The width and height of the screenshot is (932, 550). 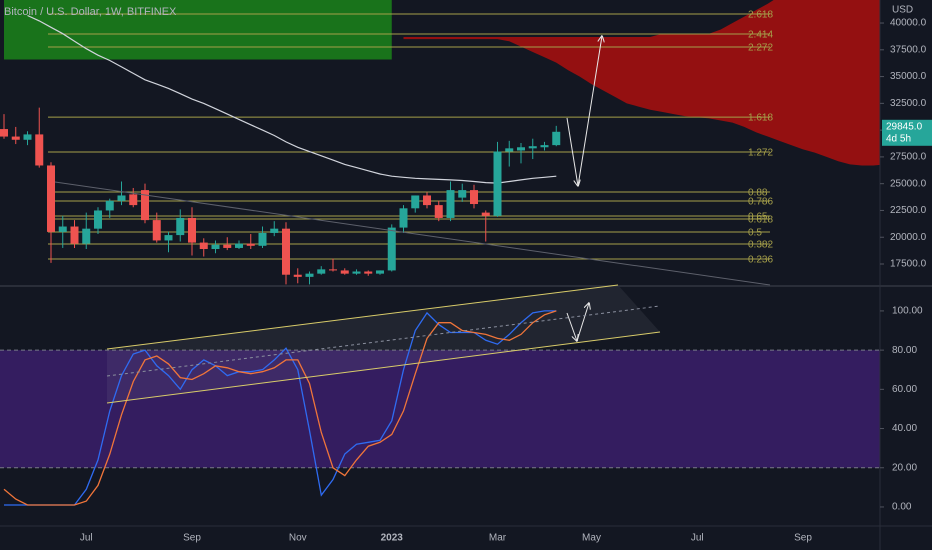 What do you see at coordinates (908, 183) in the screenshot?
I see `y-tick-label: 25000.0` at bounding box center [908, 183].